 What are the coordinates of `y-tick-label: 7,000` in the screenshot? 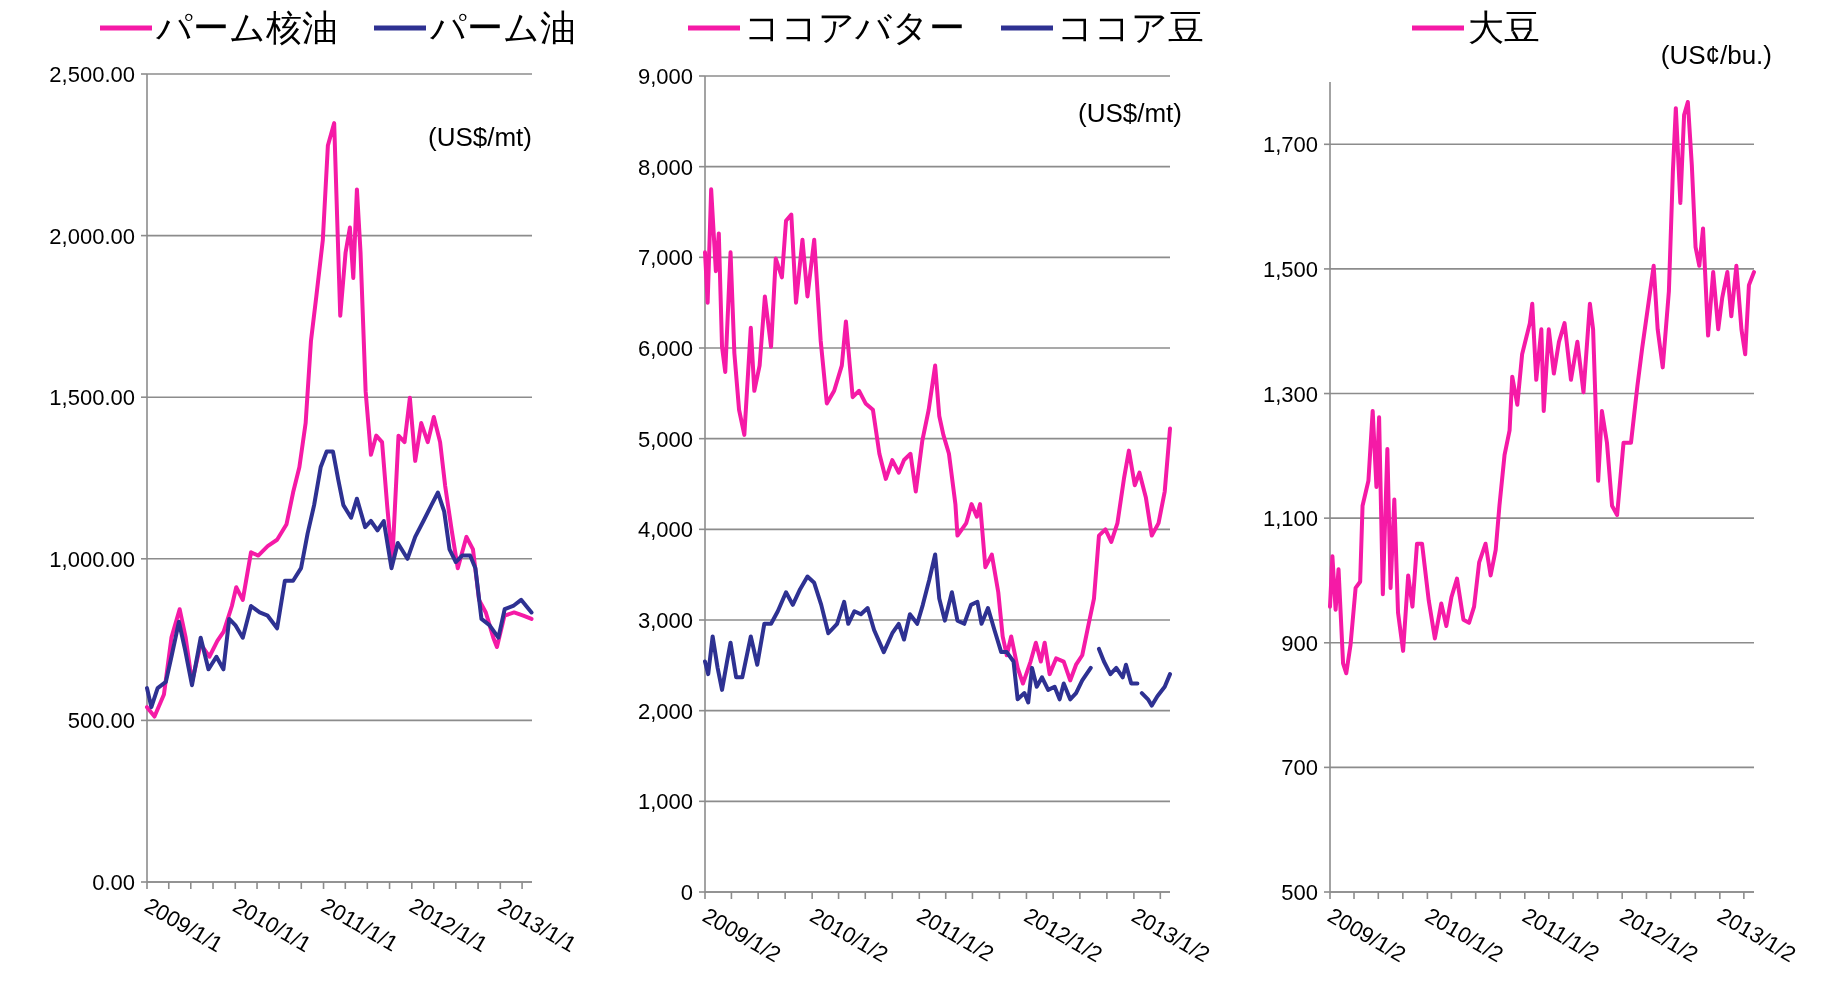 It's located at (665, 258).